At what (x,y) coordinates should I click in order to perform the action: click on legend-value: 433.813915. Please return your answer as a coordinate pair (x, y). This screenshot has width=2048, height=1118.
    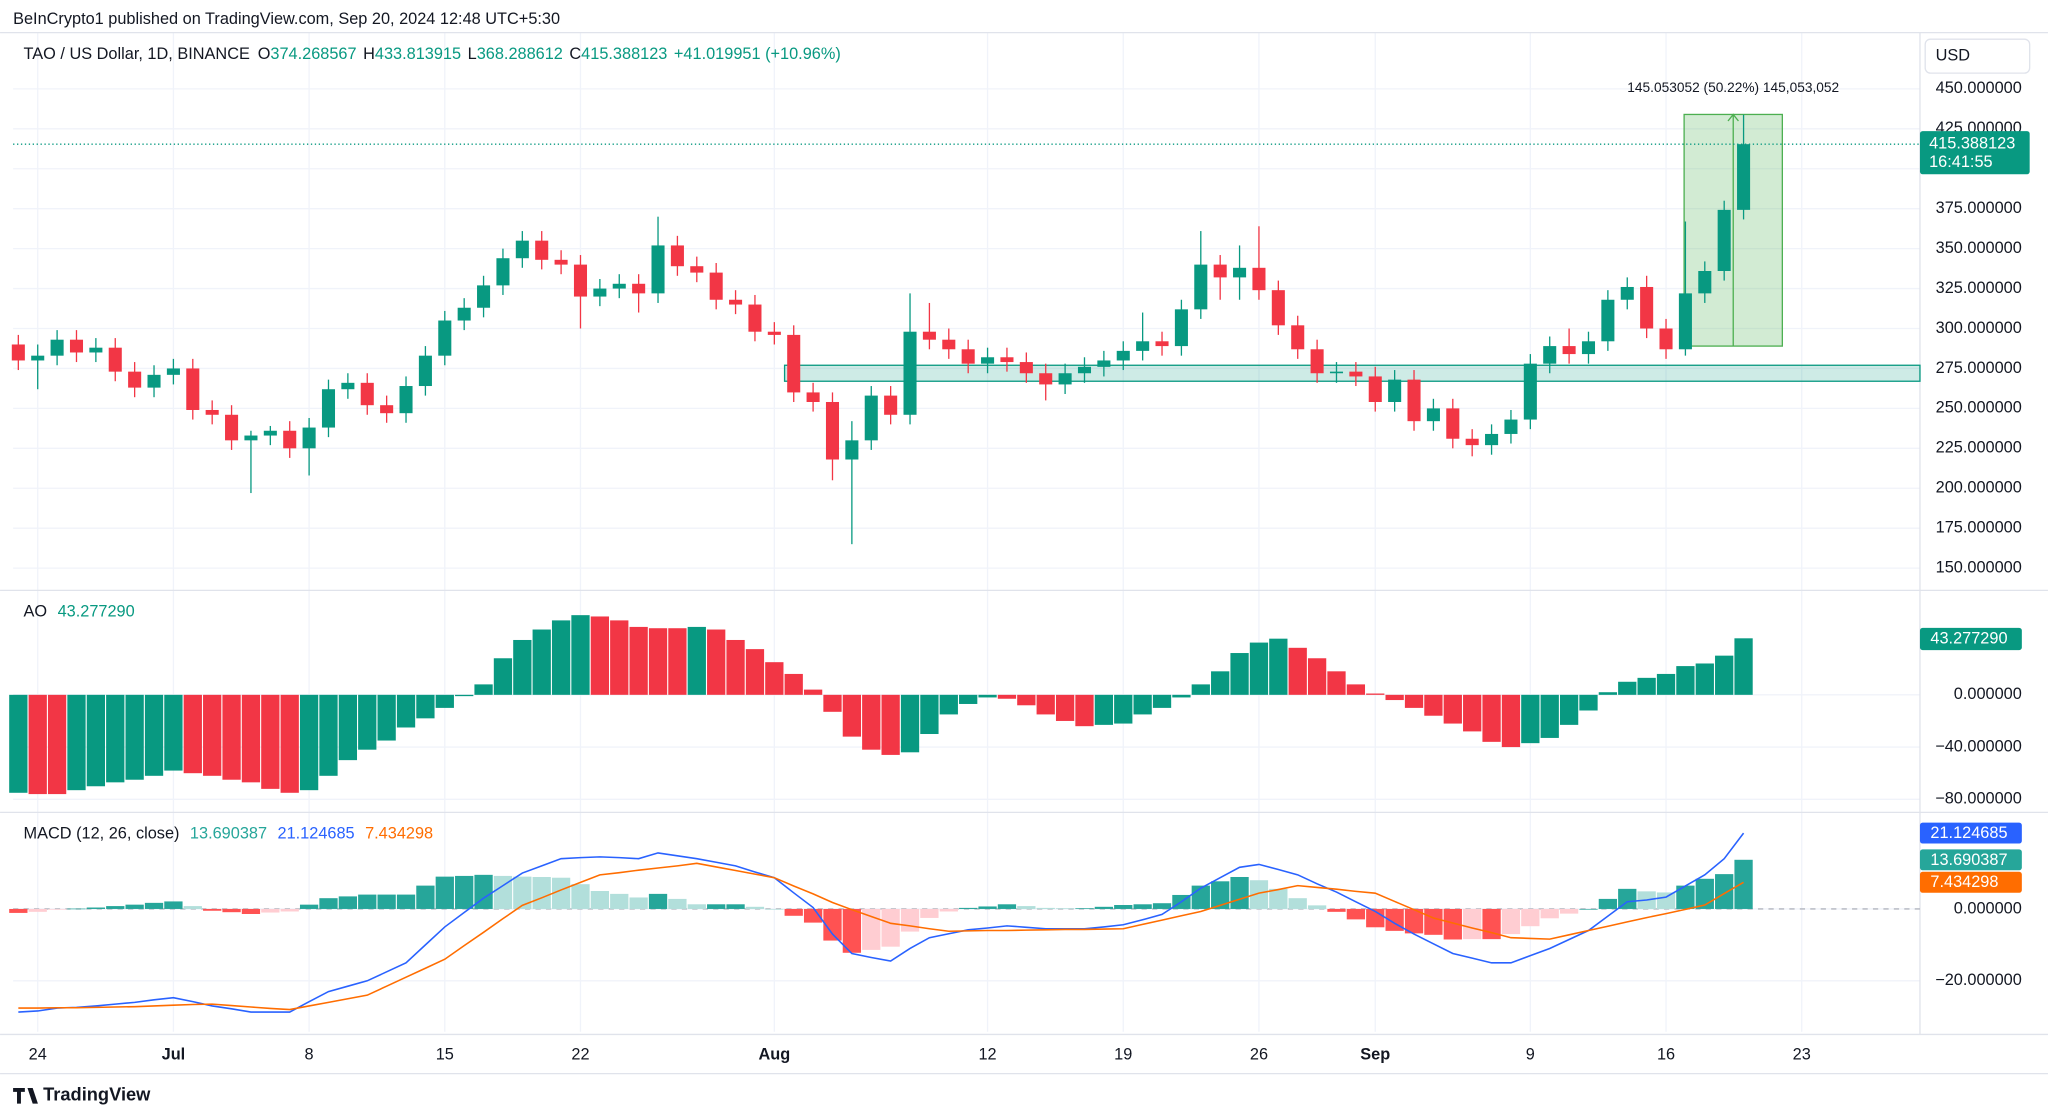
    Looking at the image, I should click on (418, 54).